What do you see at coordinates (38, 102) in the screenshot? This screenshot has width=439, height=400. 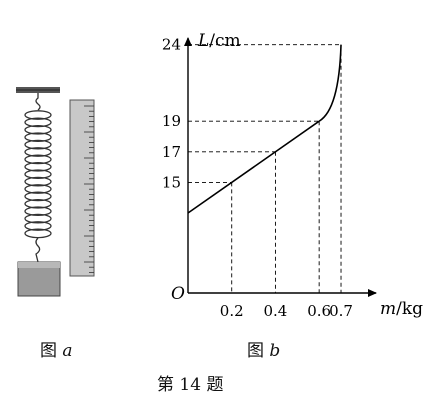 I see `spring-top-hook` at bounding box center [38, 102].